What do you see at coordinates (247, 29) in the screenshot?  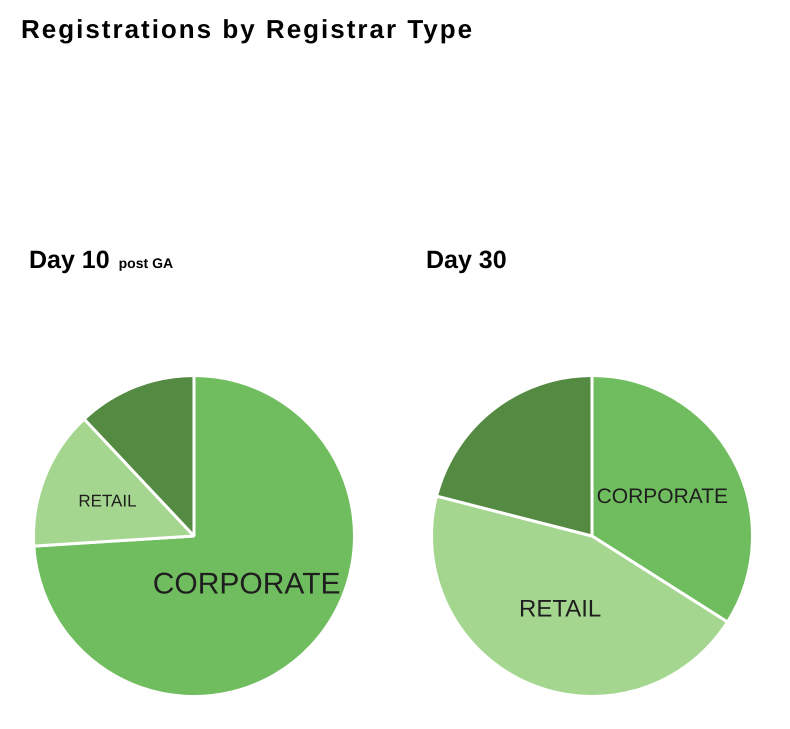 I see `text: Registrations by Registrar Type` at bounding box center [247, 29].